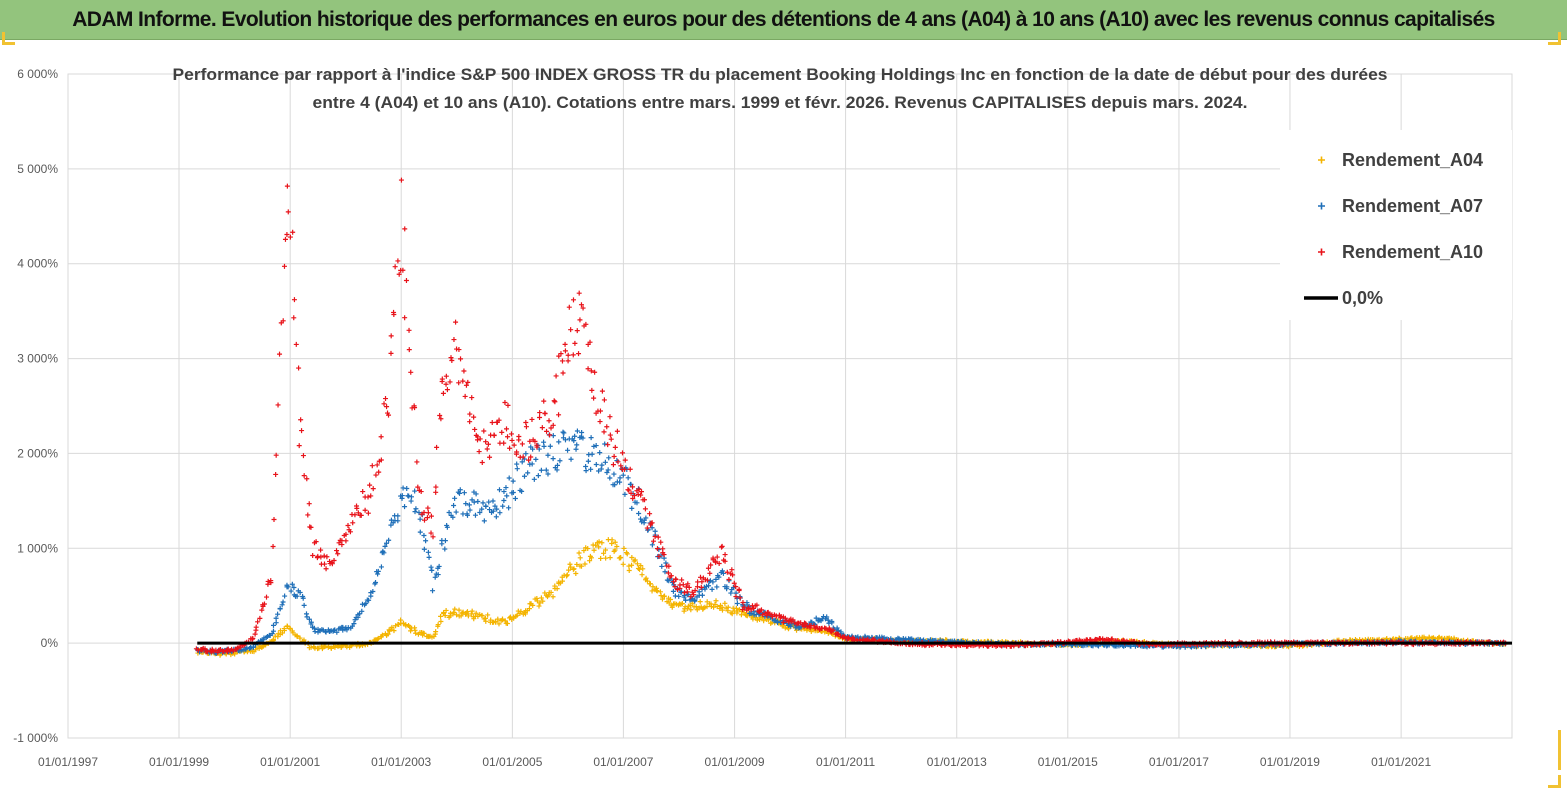 The width and height of the screenshot is (1567, 790). What do you see at coordinates (179, 762) in the screenshot?
I see `x-tick-label: 01/01/1999` at bounding box center [179, 762].